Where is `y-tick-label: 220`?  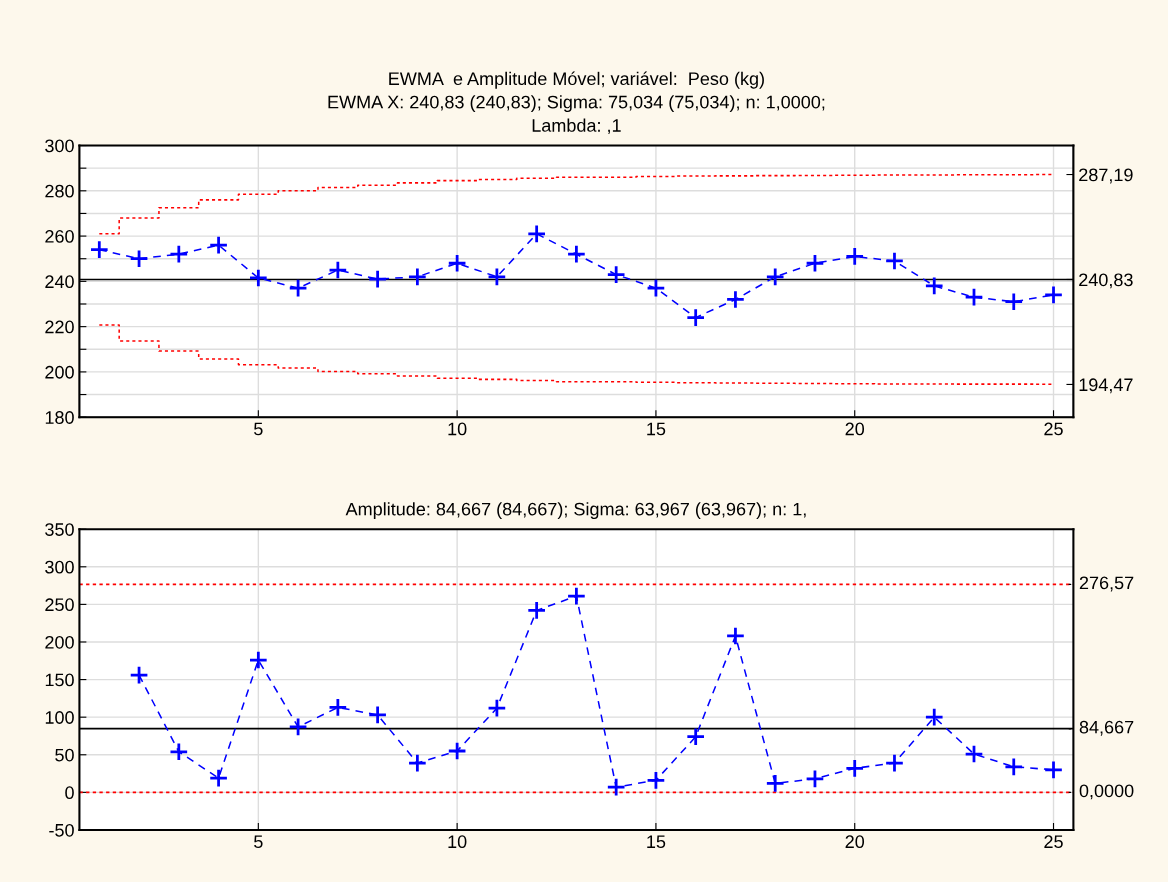 y-tick-label: 220 is located at coordinates (59, 327).